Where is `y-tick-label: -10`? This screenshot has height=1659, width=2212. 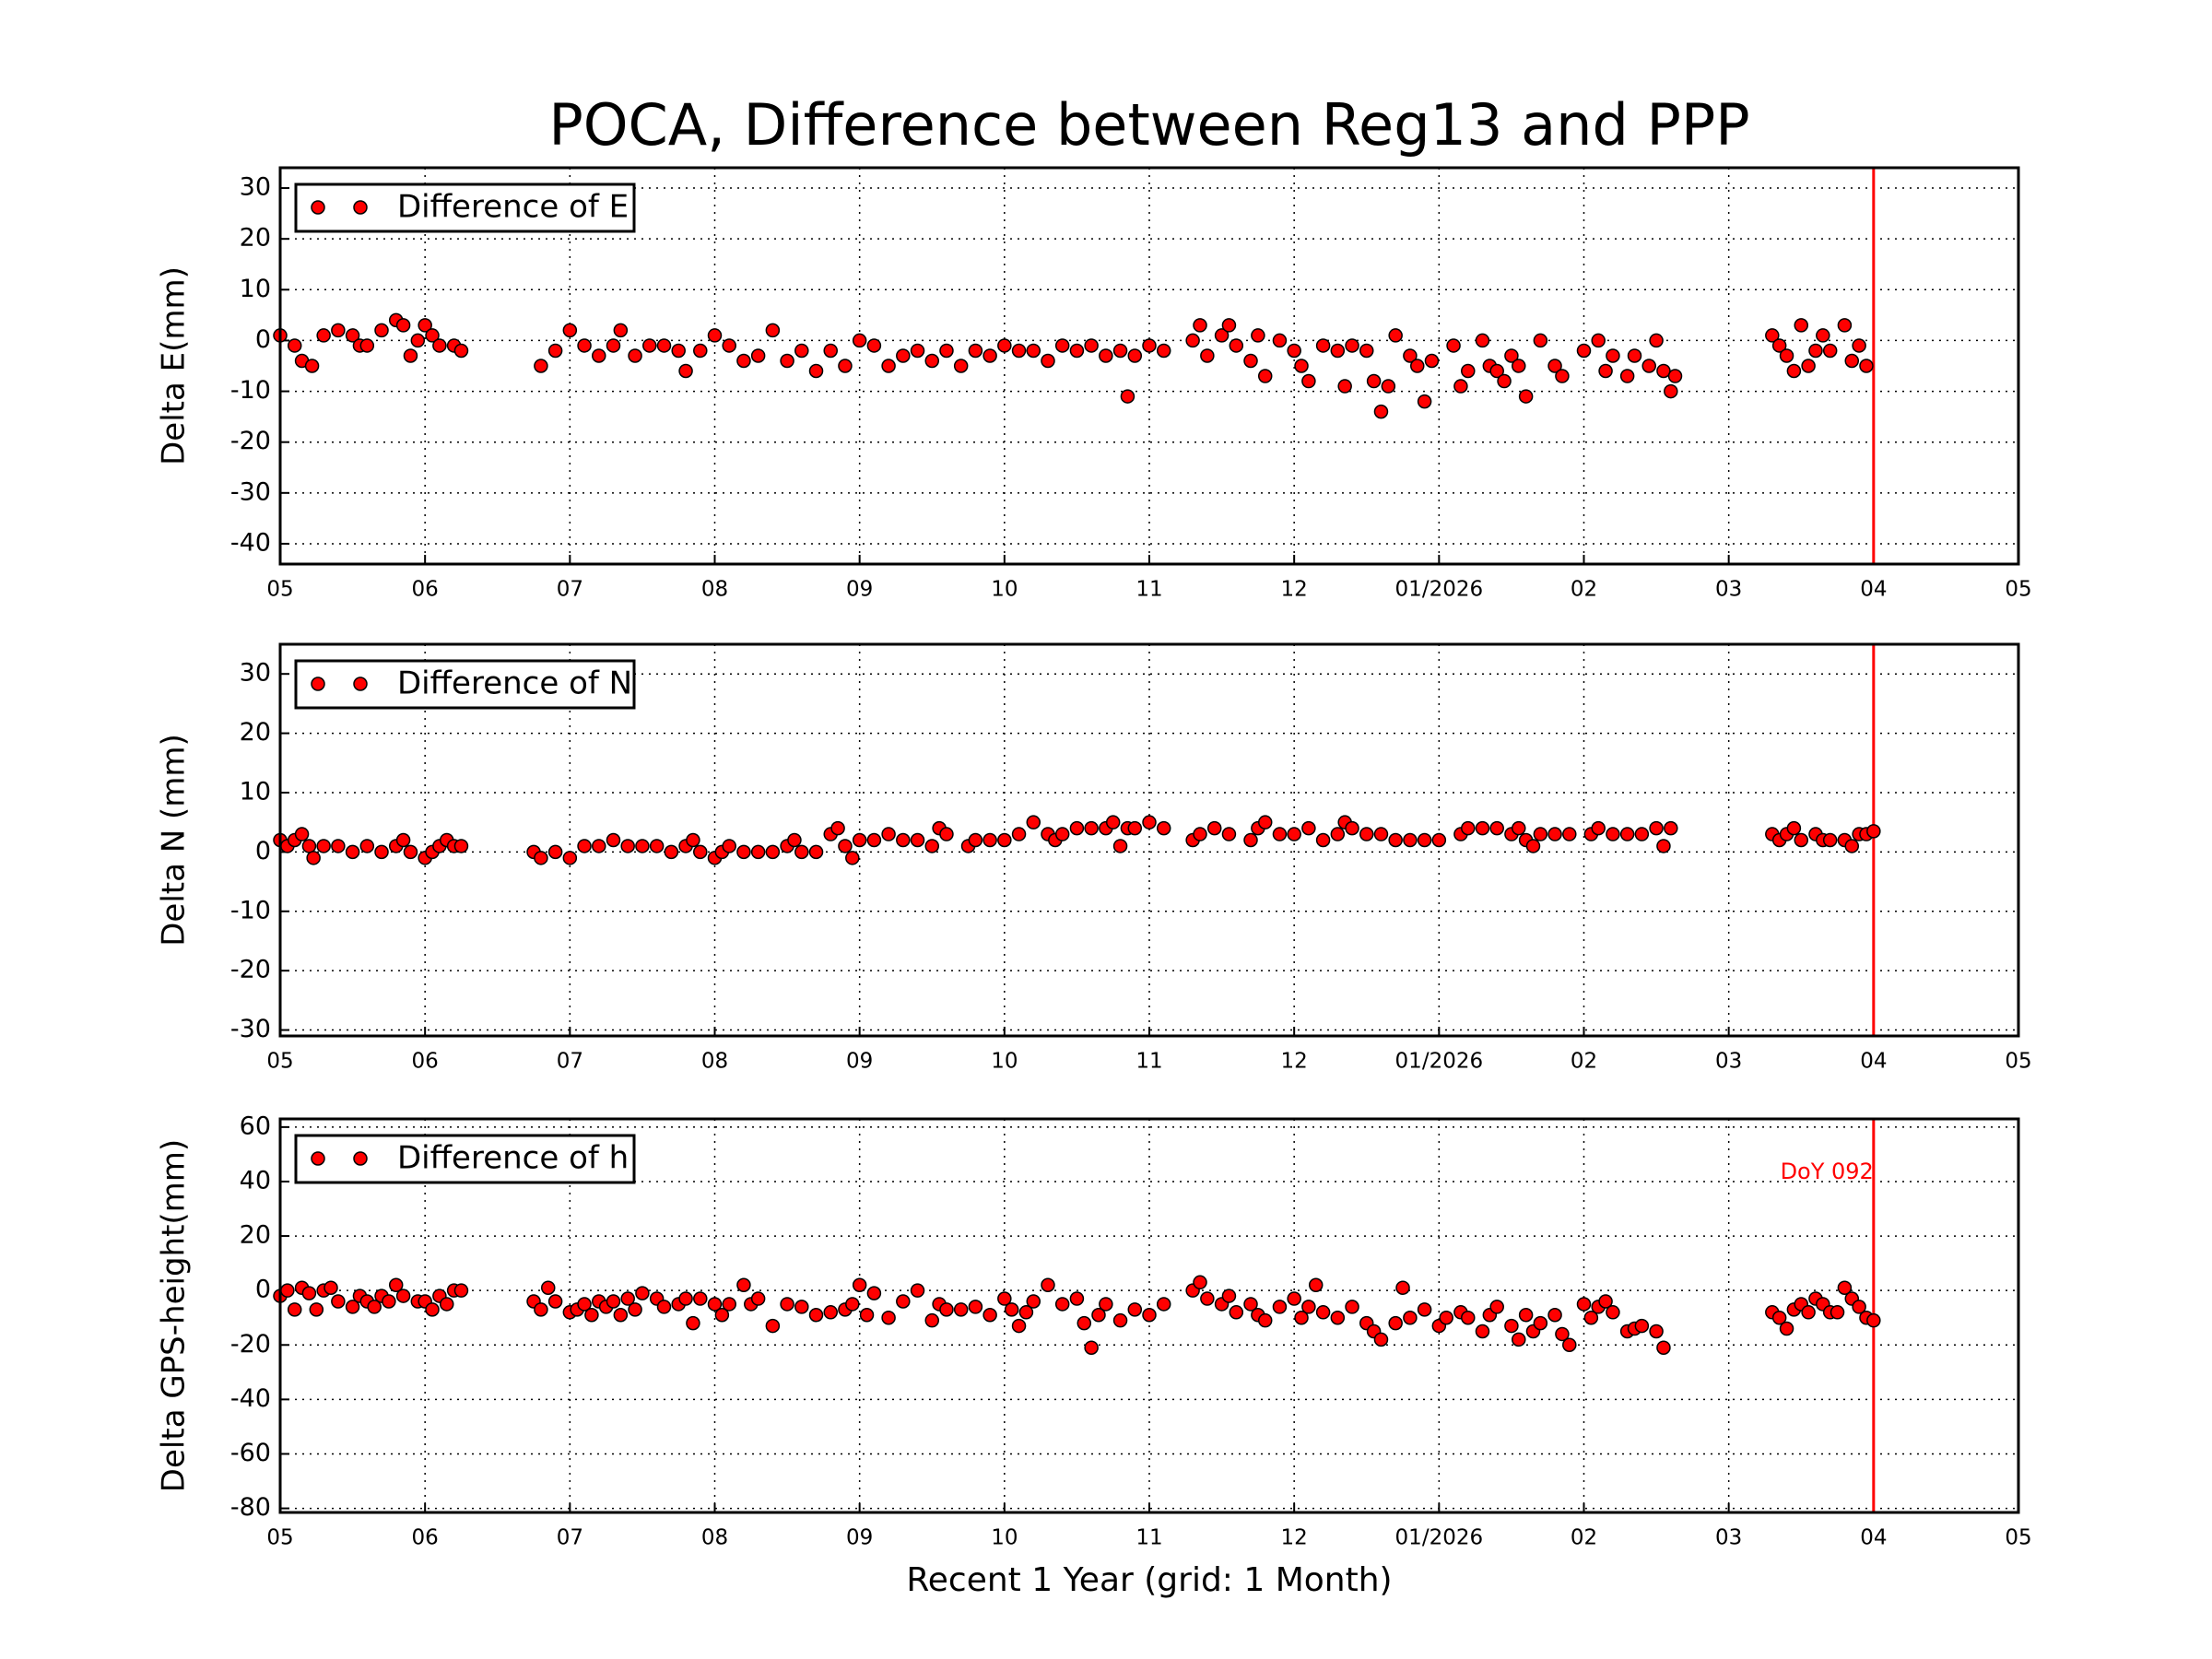
y-tick-label: -10 is located at coordinates (250, 390).